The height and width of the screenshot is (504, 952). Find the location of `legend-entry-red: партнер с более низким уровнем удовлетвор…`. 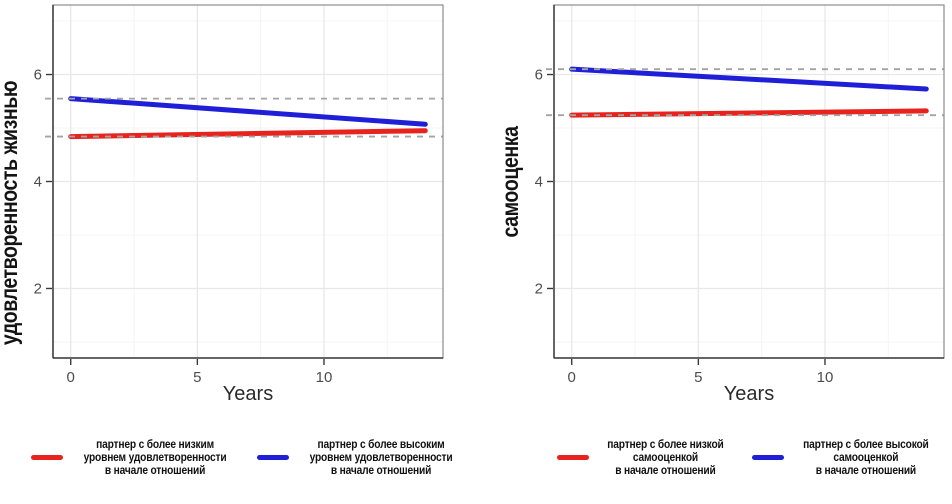

legend-entry-red: партнер с более низким уровнем удовлетвор… is located at coordinates (134, 457).